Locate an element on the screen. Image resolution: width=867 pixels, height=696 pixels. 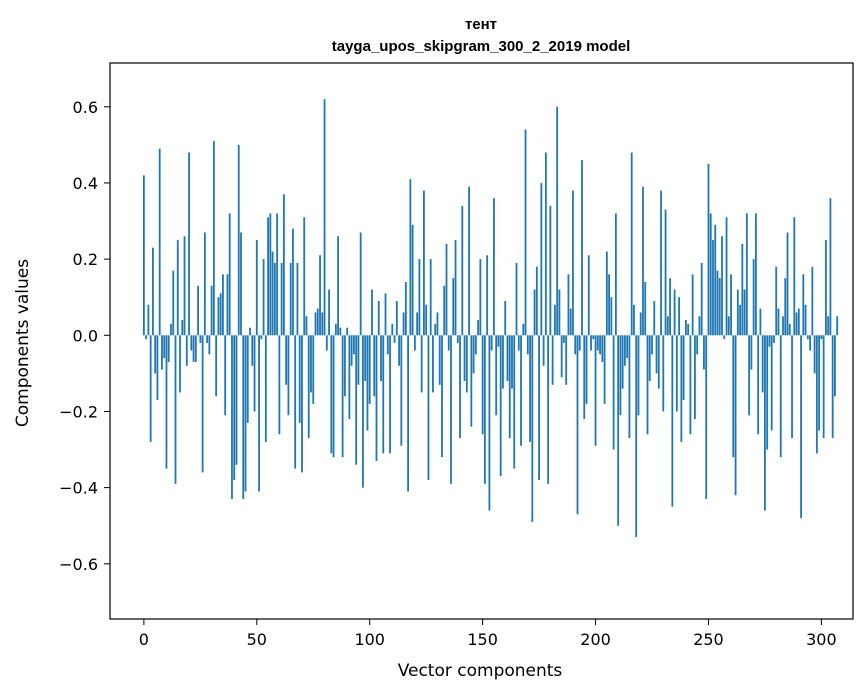
y-axis-ticks: −0.6 −0.4 −0.2 0.0 0.2 0.4 0.6 is located at coordinates (84, 336).